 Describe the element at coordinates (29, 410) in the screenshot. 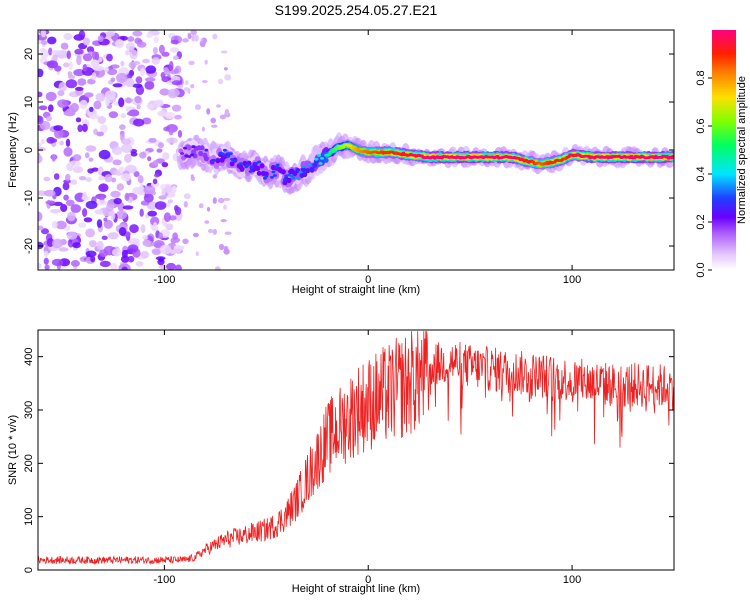

I see `snr-y-tick-label: 300` at that location.